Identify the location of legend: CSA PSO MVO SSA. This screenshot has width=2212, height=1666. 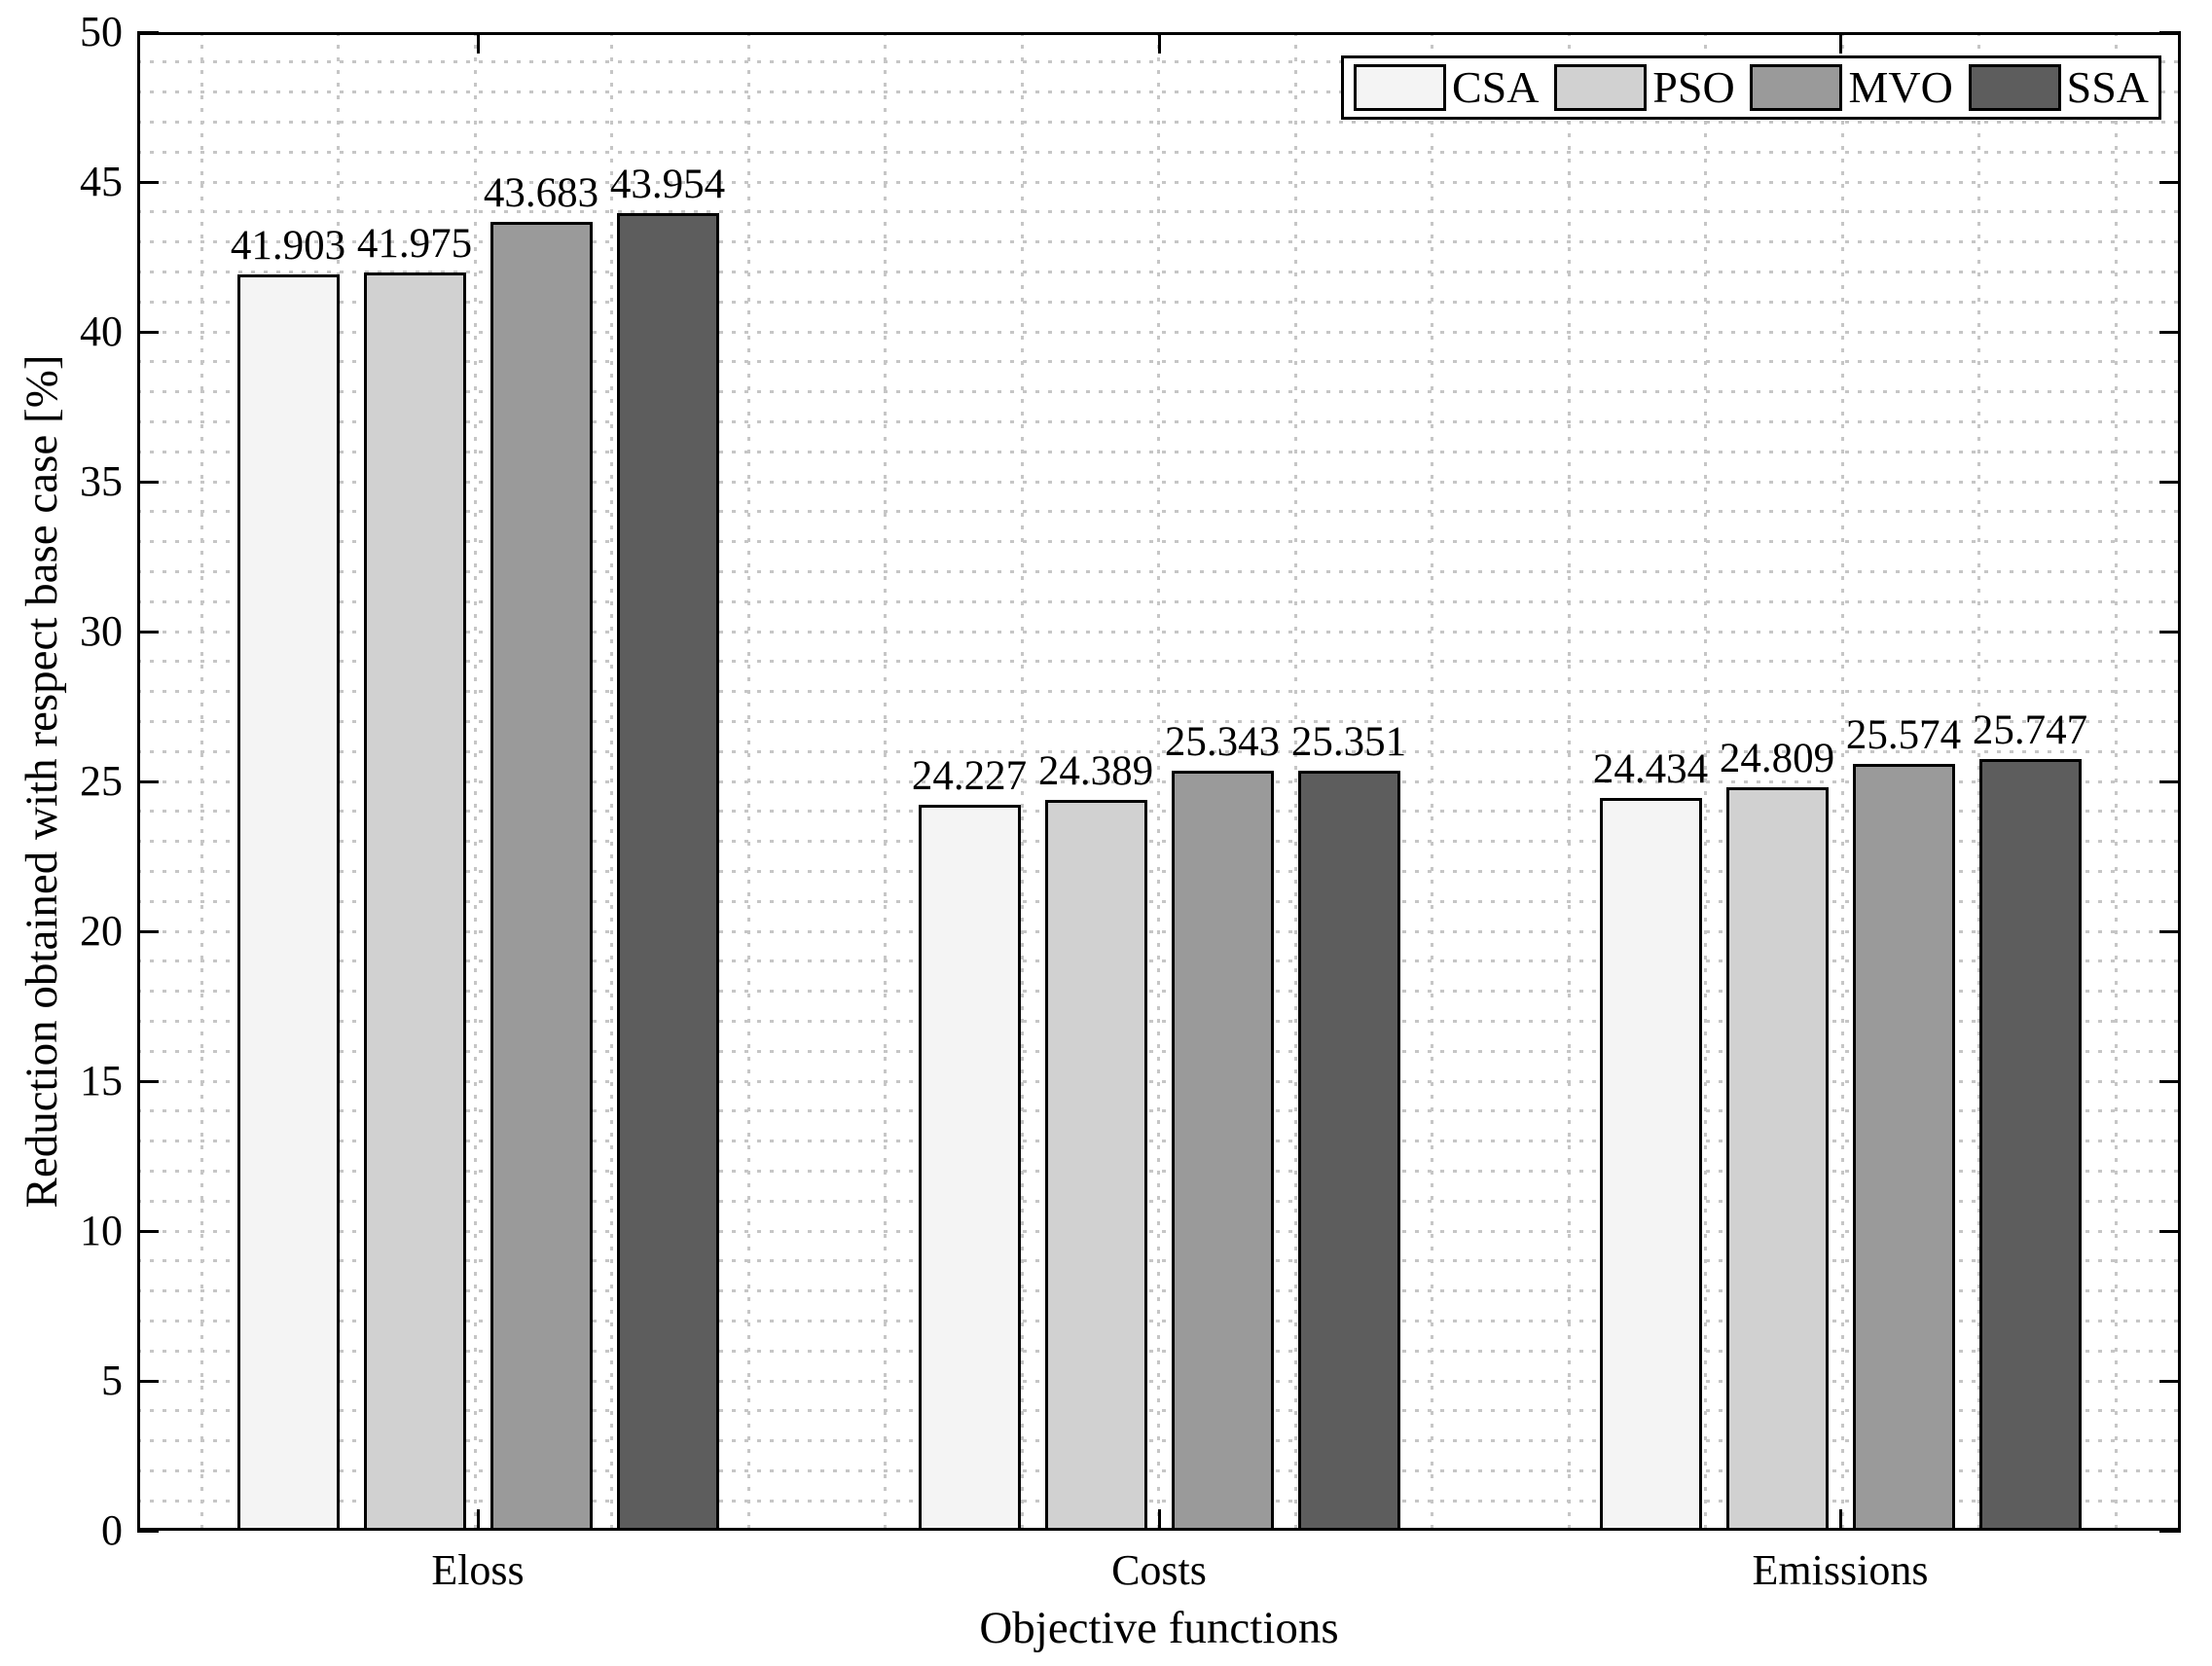
(1751, 87).